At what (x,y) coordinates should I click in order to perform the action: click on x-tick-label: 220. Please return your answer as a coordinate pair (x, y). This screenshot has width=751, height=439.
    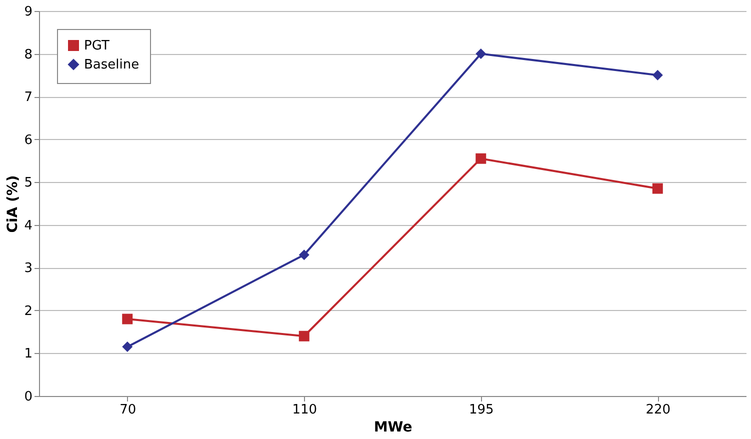
    Looking at the image, I should click on (658, 410).